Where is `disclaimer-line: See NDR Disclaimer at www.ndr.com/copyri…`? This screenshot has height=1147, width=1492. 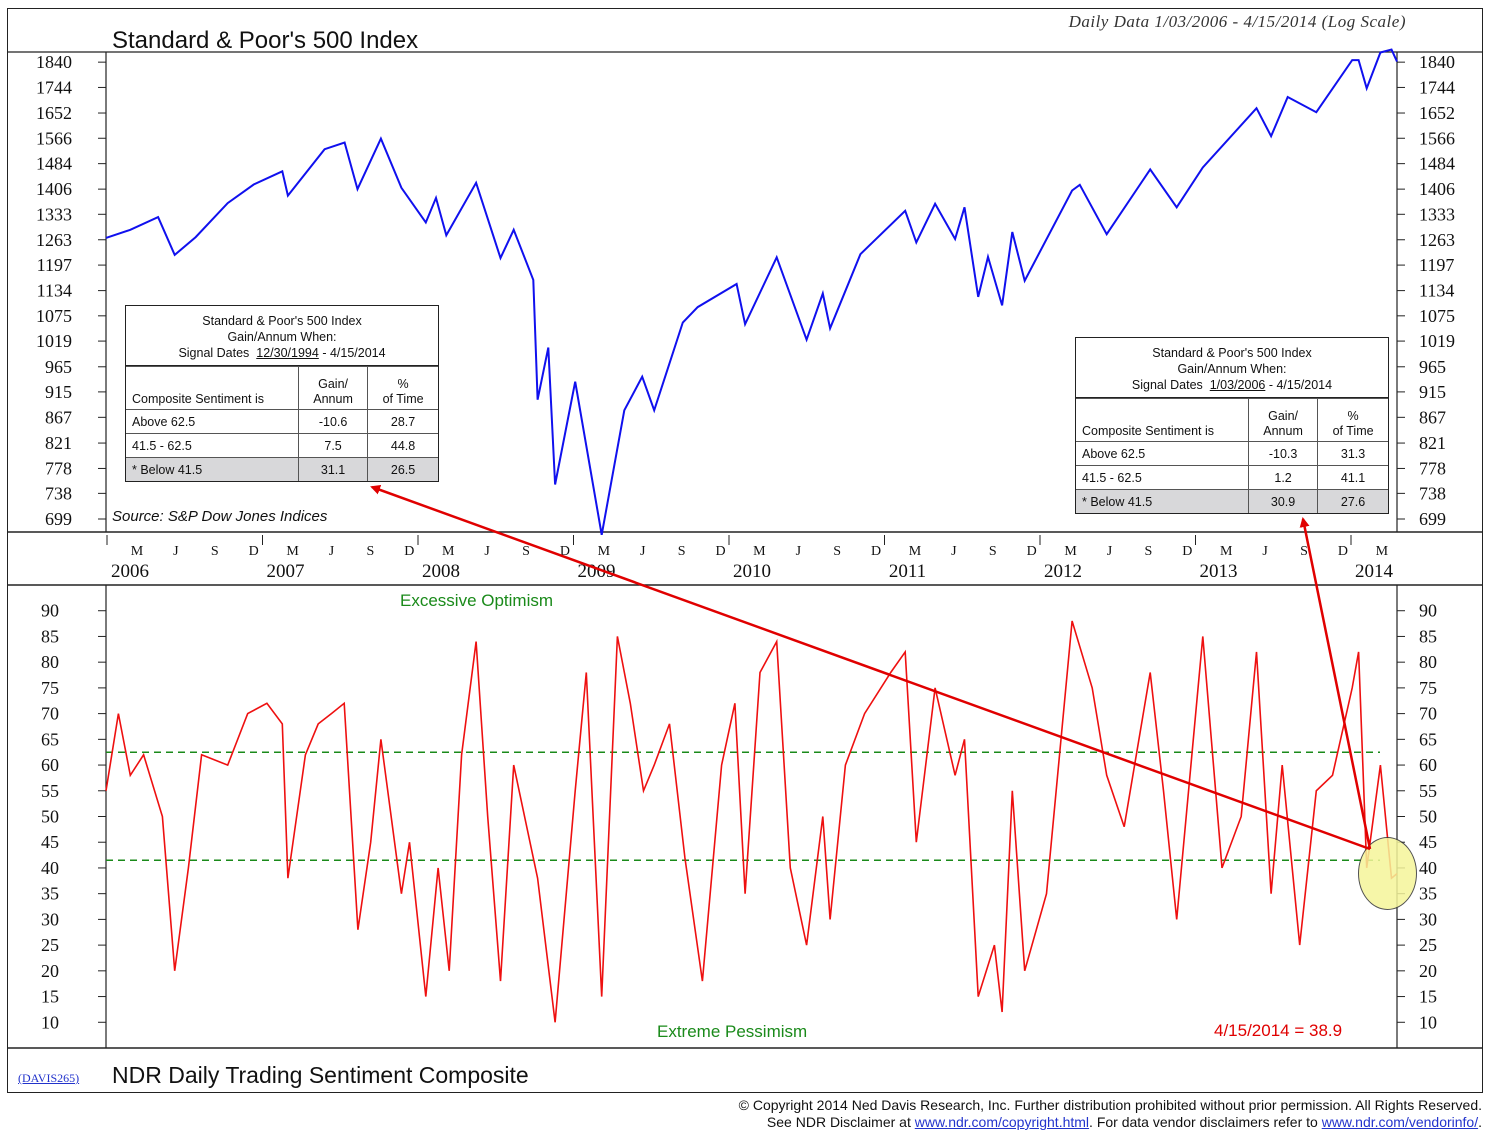 disclaimer-line: See NDR Disclaimer at www.ndr.com/copyri… is located at coordinates (1124, 1122).